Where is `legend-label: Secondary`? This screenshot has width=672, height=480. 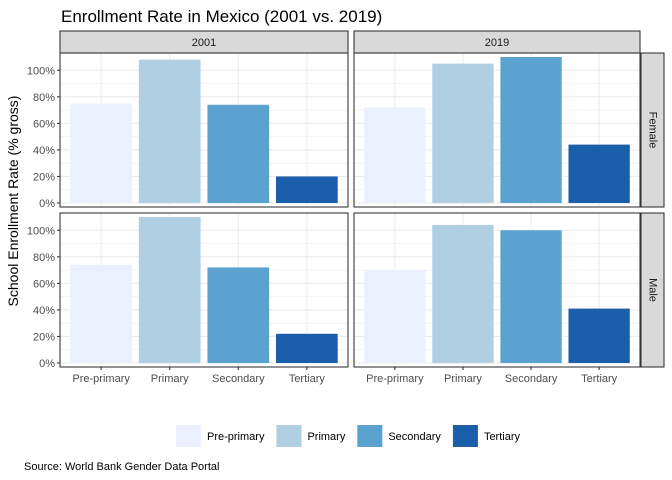 legend-label: Secondary is located at coordinates (414, 437).